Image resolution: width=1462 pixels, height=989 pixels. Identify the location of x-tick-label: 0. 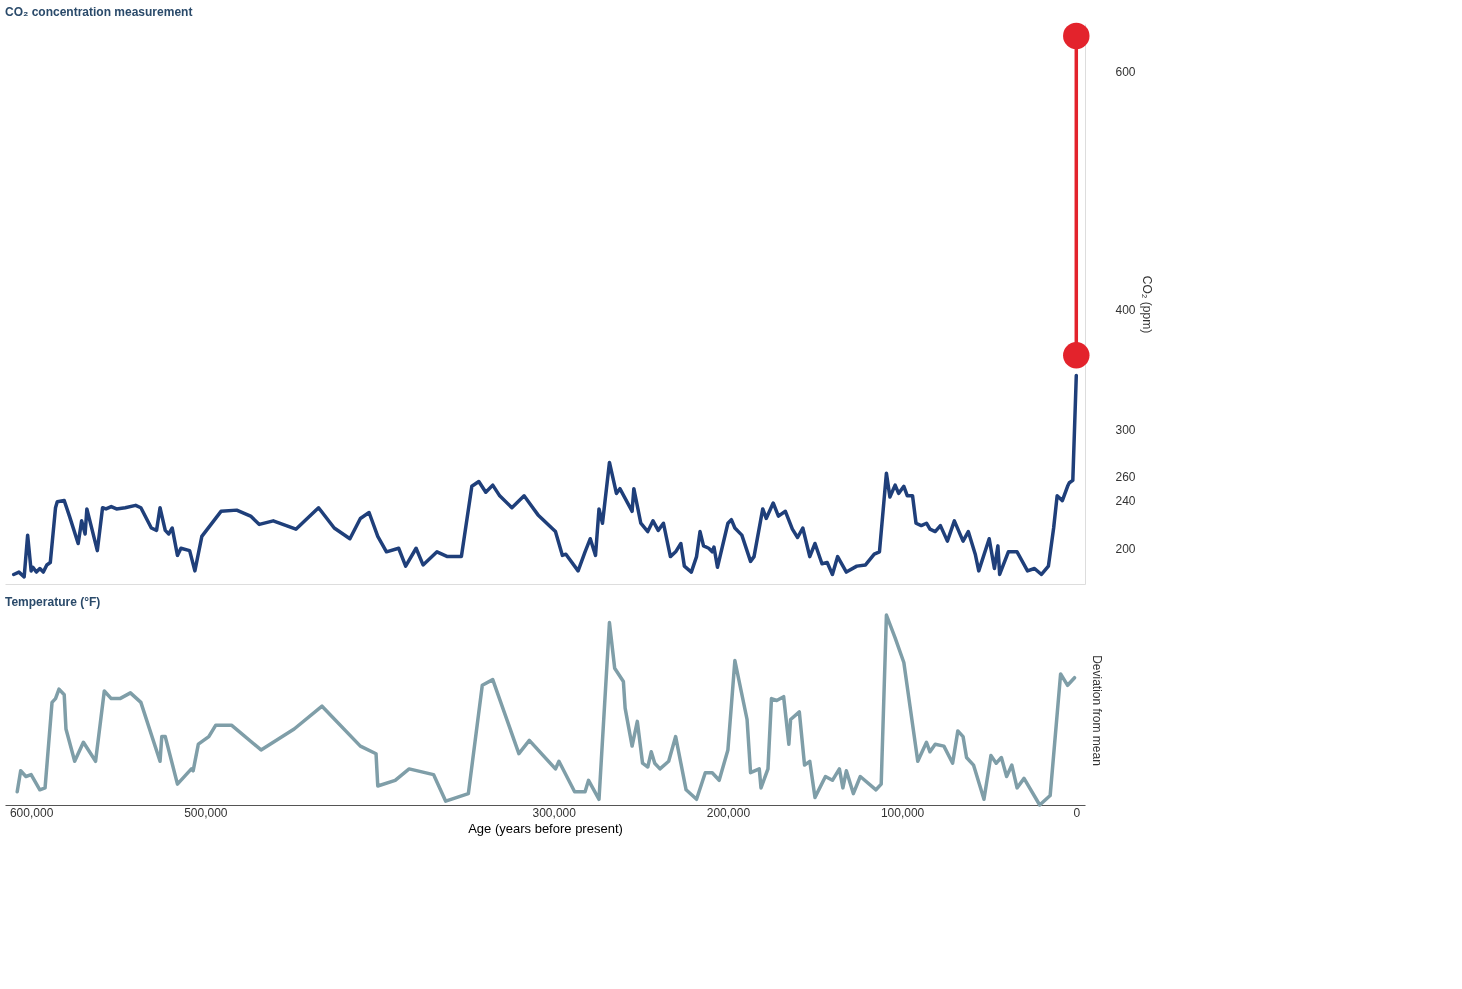
(1077, 812).